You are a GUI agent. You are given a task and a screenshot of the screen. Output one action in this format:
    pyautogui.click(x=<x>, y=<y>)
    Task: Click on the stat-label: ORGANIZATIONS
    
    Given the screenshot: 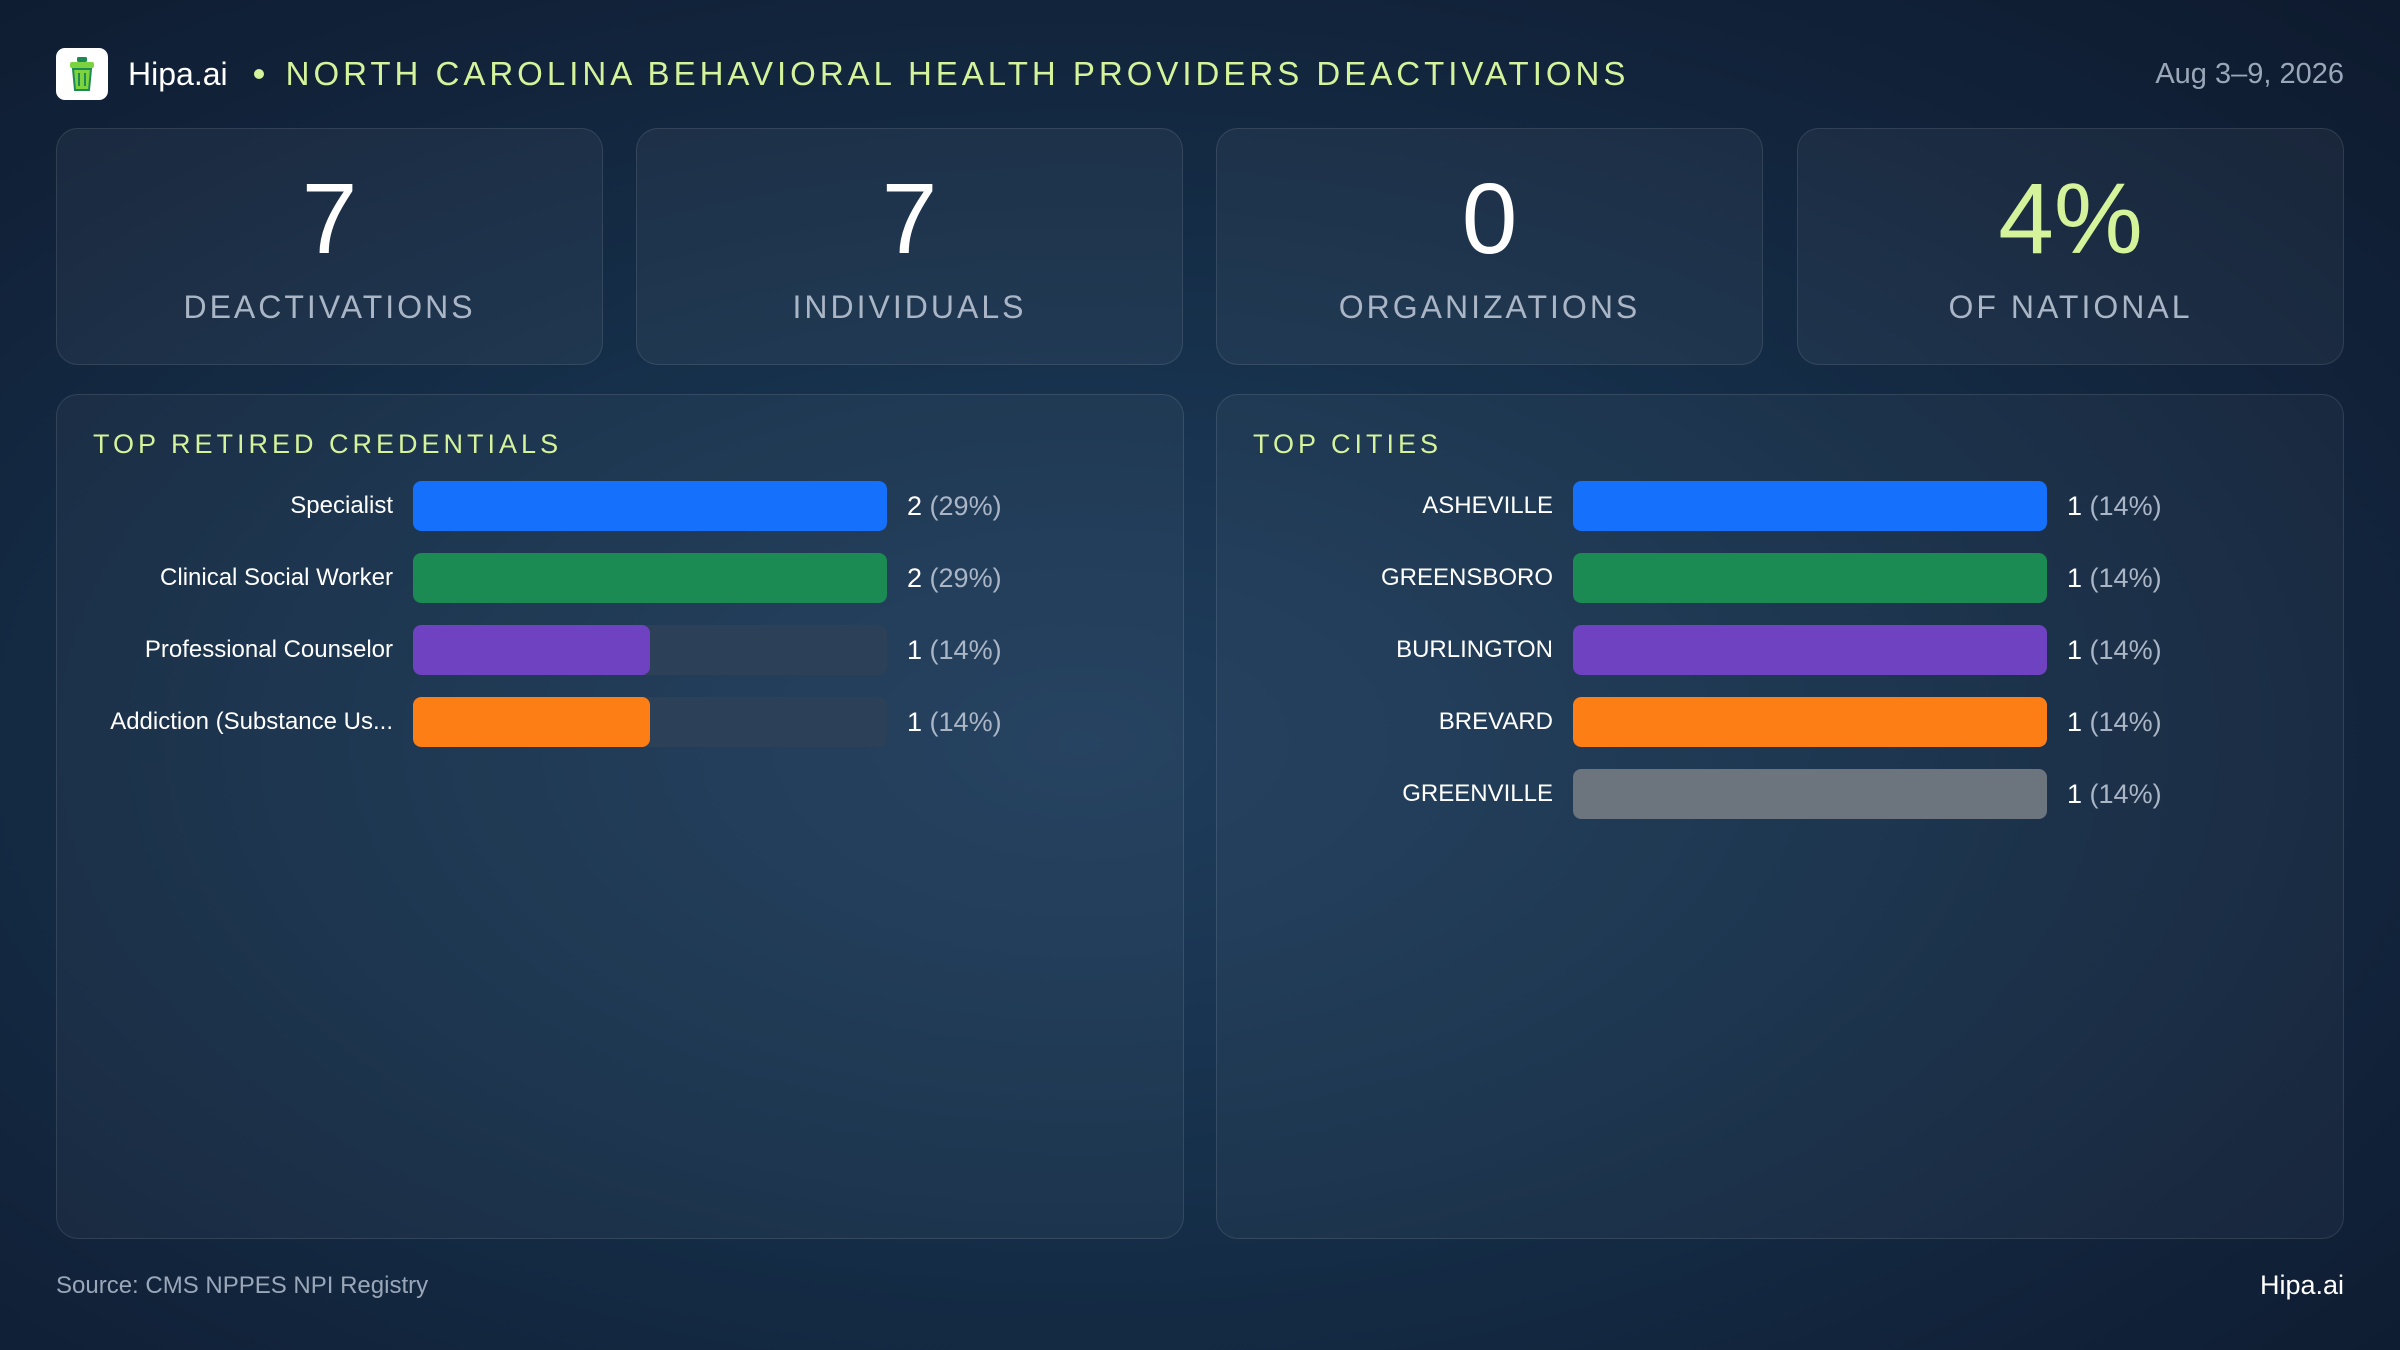 What is the action you would take?
    pyautogui.click(x=1489, y=307)
    